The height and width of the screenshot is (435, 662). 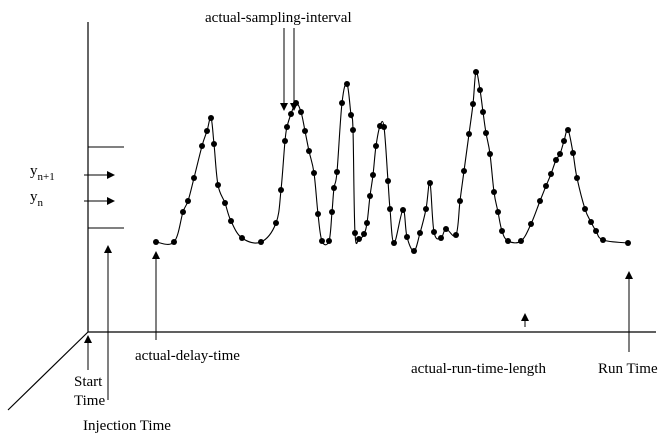 What do you see at coordinates (187, 356) in the screenshot?
I see `actual-delay-time-label: actual-delay-time` at bounding box center [187, 356].